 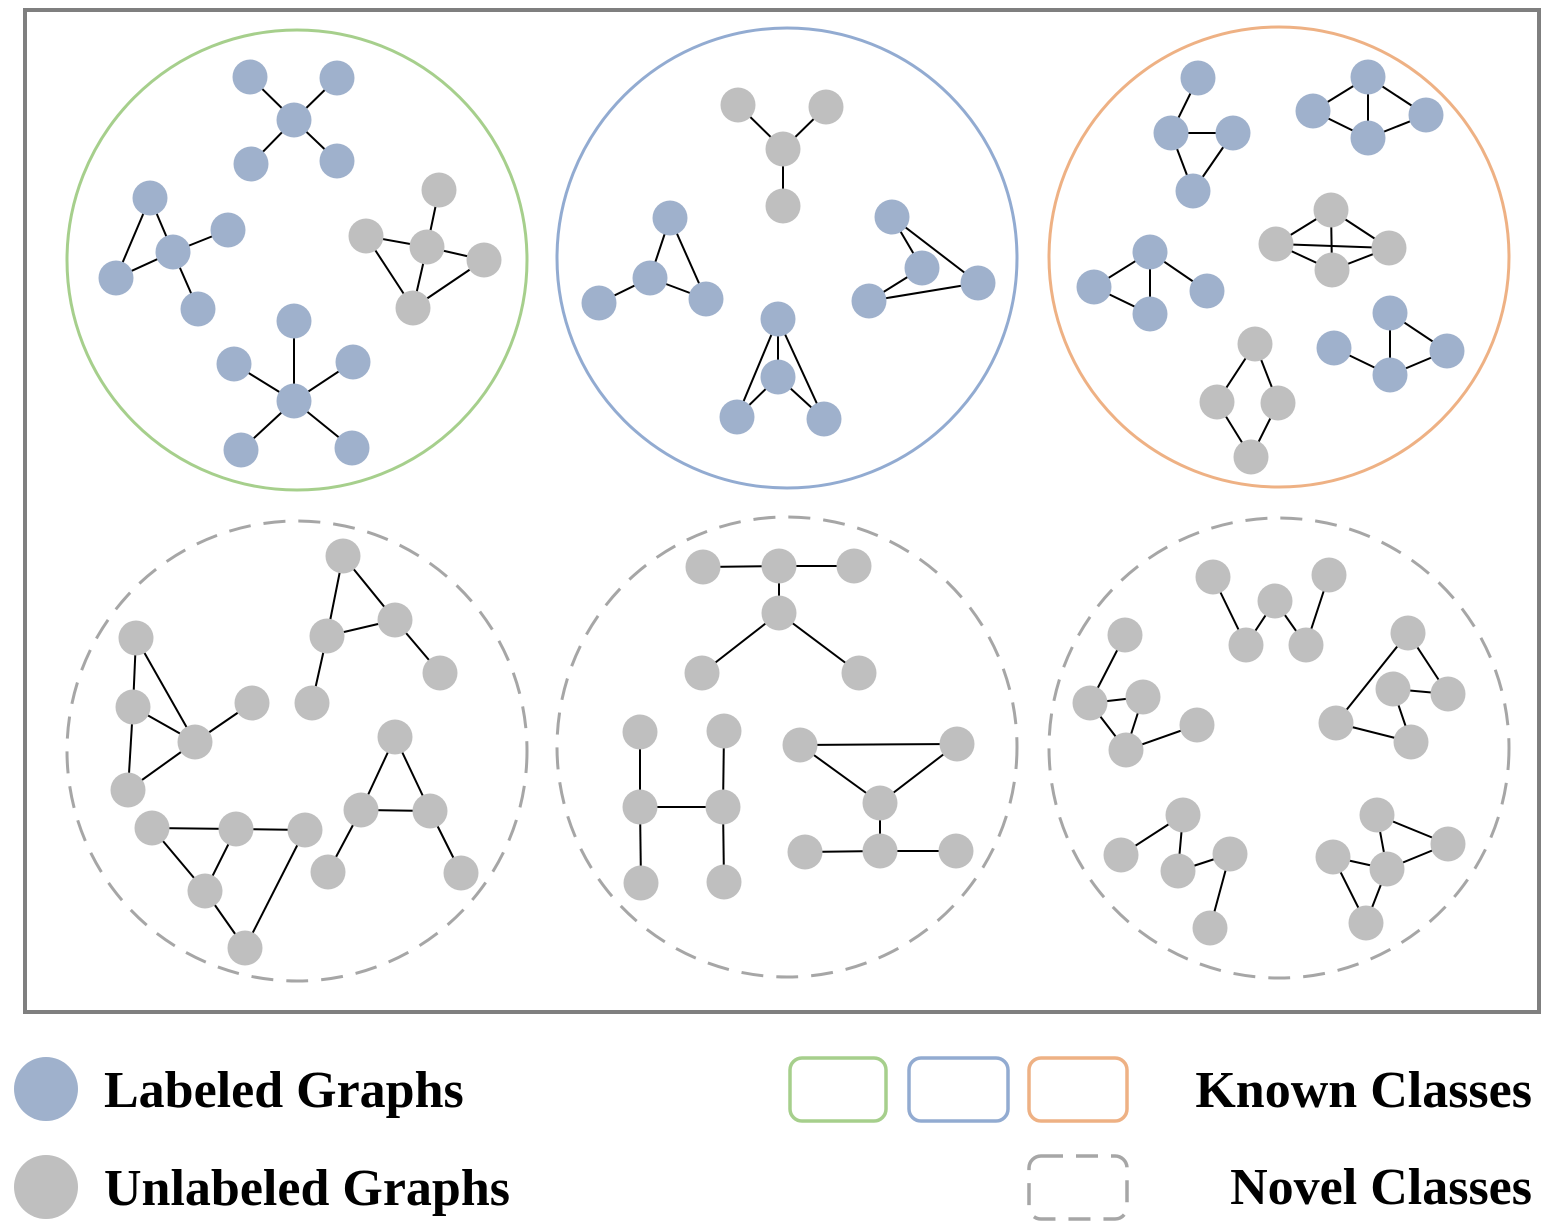 What do you see at coordinates (46, 1089) in the screenshot?
I see `labeled-legend-swatch` at bounding box center [46, 1089].